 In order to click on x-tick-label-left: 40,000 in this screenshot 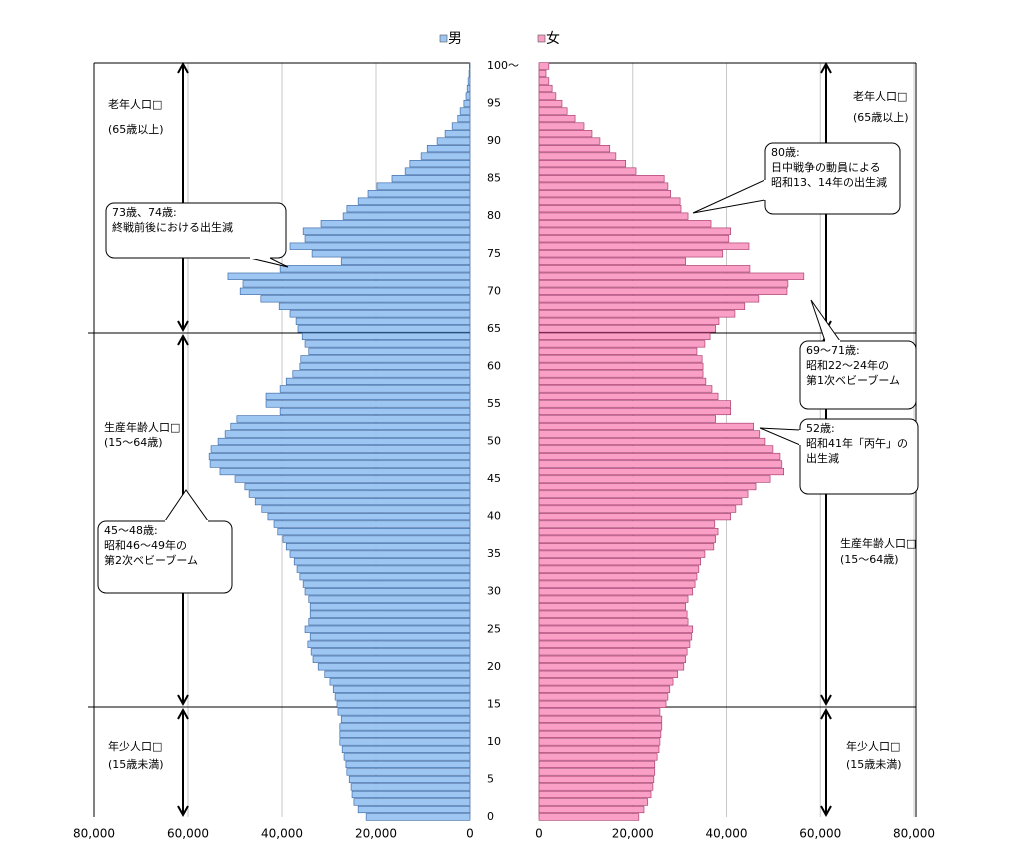, I will do `click(282, 834)`.